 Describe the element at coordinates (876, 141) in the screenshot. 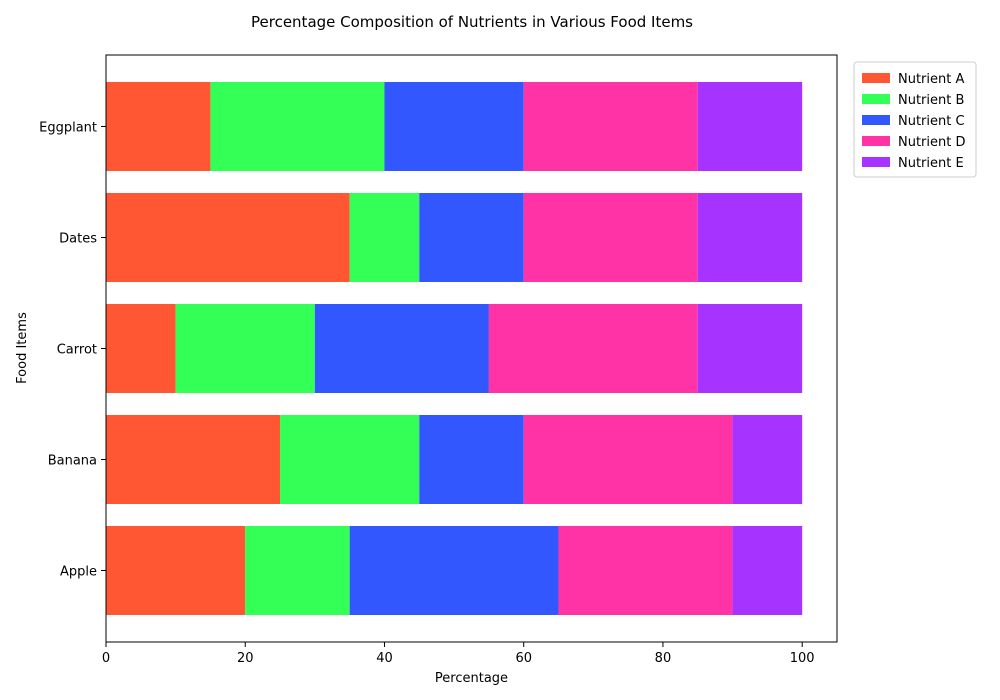

I see `legend-swatch-nutrient-d` at that location.